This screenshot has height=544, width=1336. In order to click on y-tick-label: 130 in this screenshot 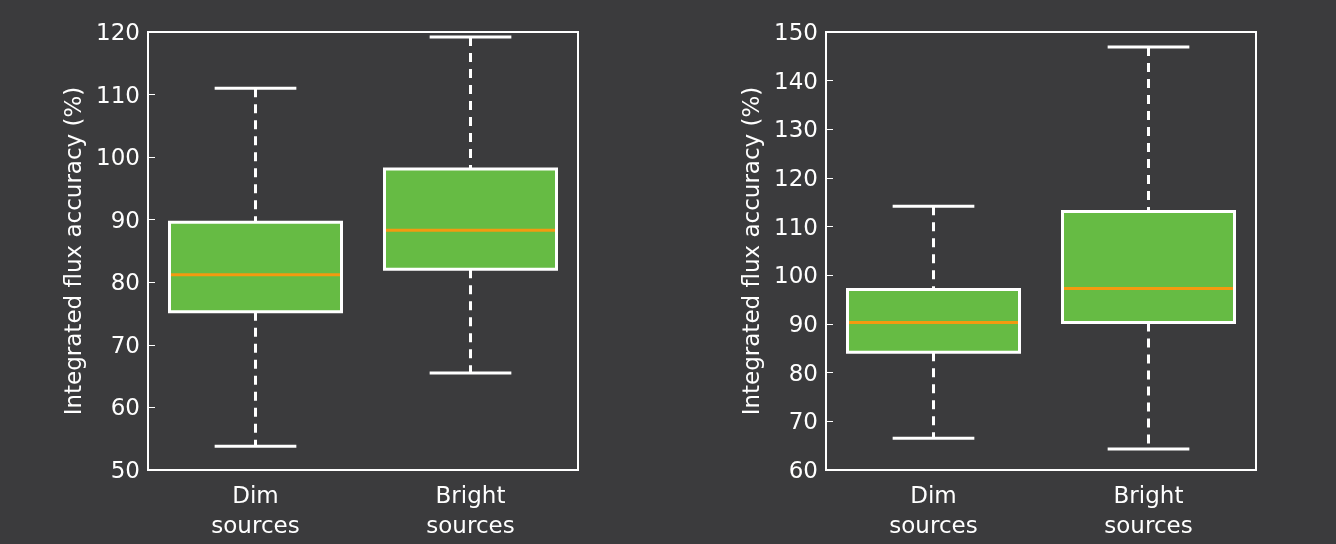, I will do `click(796, 129)`.